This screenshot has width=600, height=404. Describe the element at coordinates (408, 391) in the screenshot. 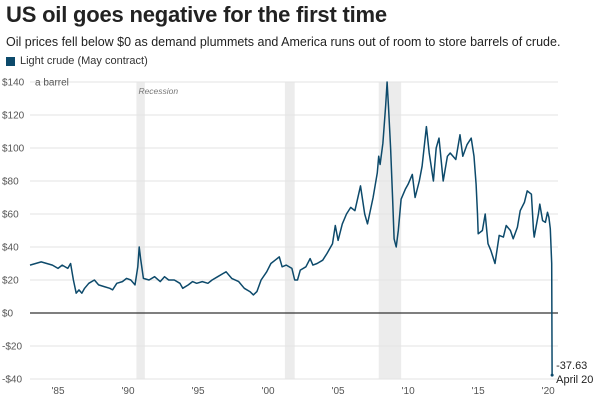

I see `x-tick-label: '10` at that location.